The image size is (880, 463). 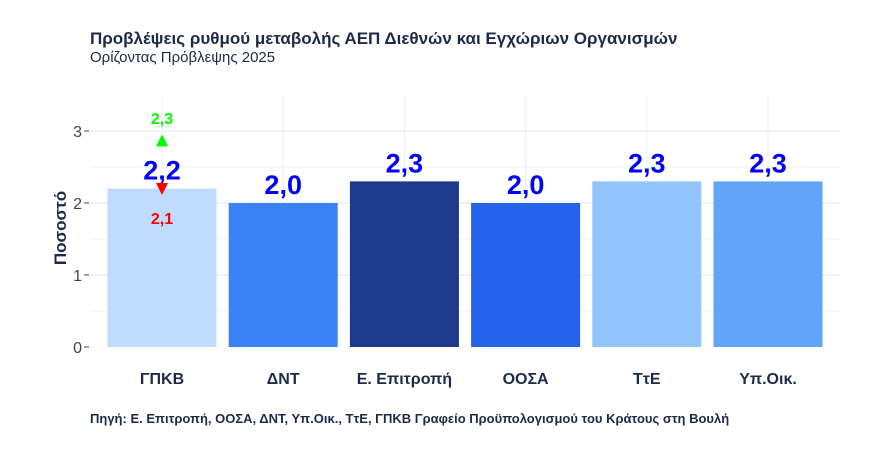 What do you see at coordinates (162, 140) in the screenshot?
I see `up-triangle-icon` at bounding box center [162, 140].